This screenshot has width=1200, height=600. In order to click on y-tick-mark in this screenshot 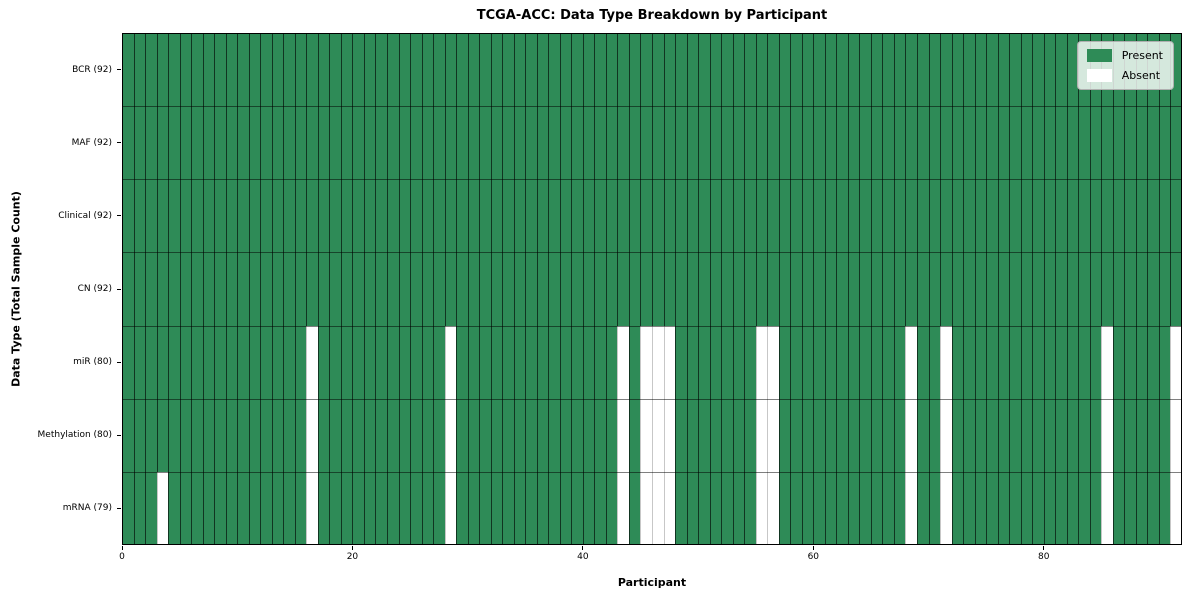, I will do `click(119, 362)`.